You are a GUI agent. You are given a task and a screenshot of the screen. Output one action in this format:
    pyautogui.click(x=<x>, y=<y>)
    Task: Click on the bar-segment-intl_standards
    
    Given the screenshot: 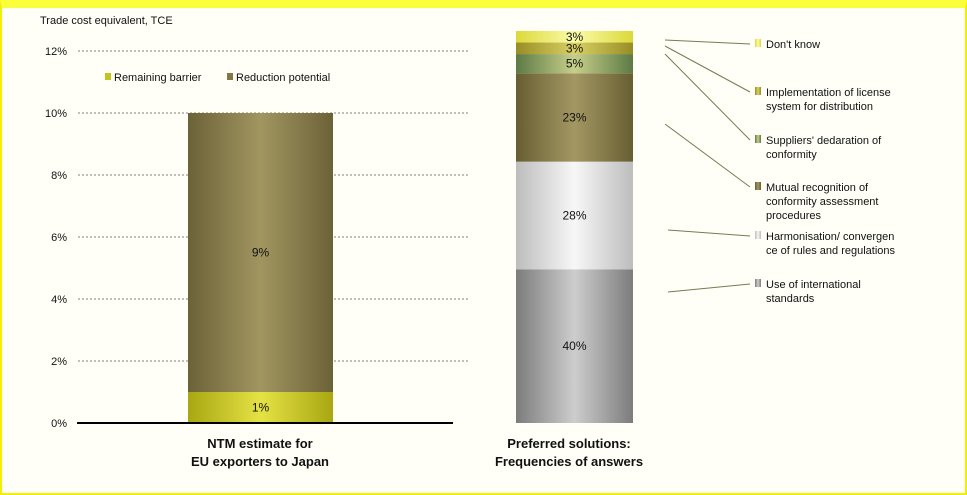 What is the action you would take?
    pyautogui.click(x=574, y=346)
    